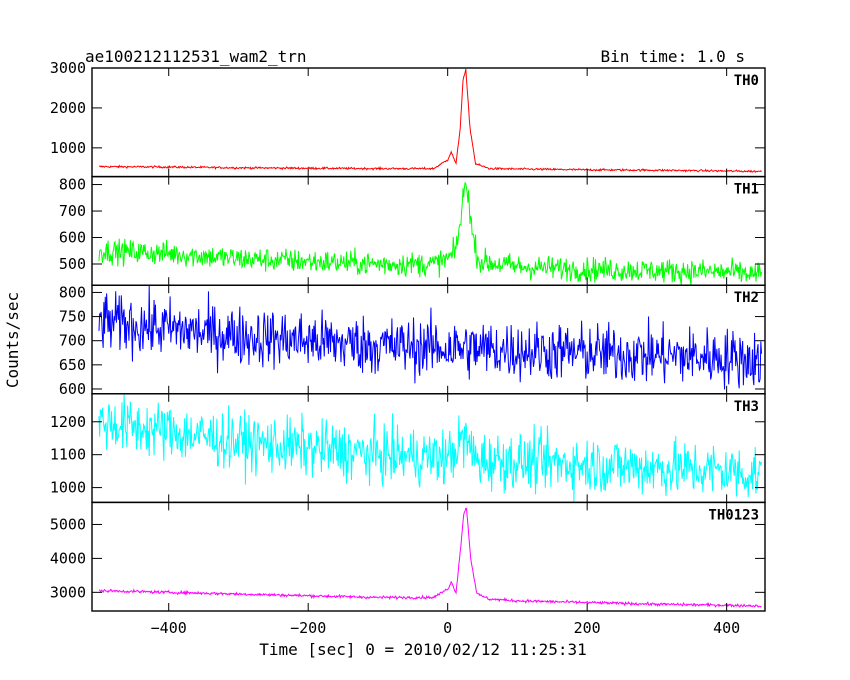 The width and height of the screenshot is (850, 680). What do you see at coordinates (68, 422) in the screenshot?
I see `y-tick-label: 1200` at bounding box center [68, 422].